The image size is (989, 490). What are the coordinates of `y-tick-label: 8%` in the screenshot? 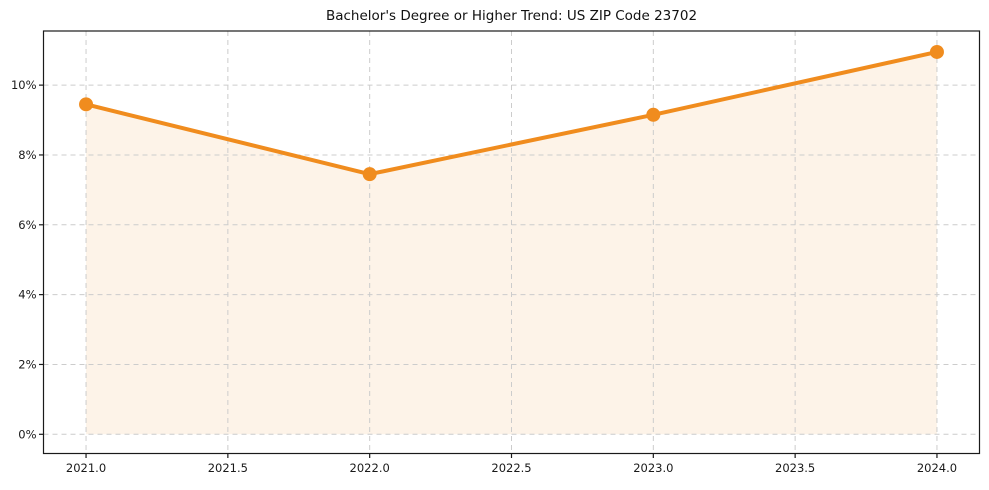 It's located at (27, 155).